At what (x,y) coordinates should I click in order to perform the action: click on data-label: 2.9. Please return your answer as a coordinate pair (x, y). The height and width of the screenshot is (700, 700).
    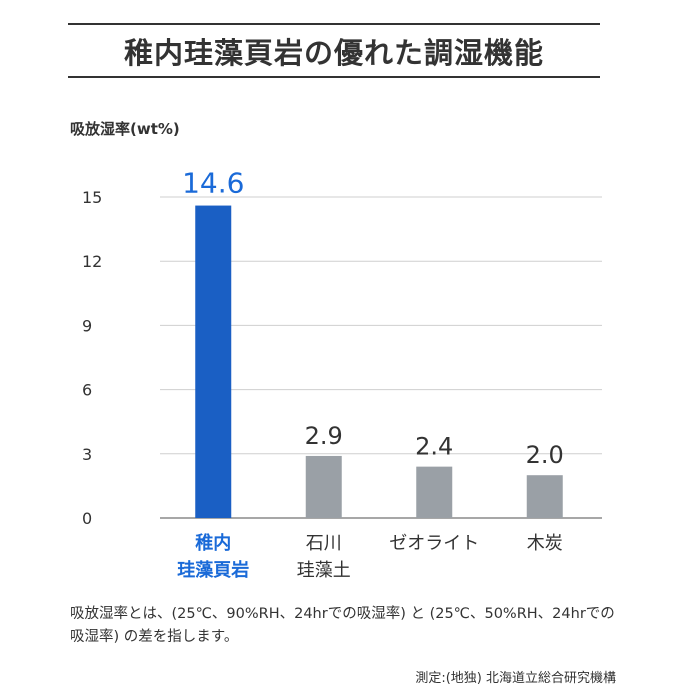
    Looking at the image, I should click on (324, 436).